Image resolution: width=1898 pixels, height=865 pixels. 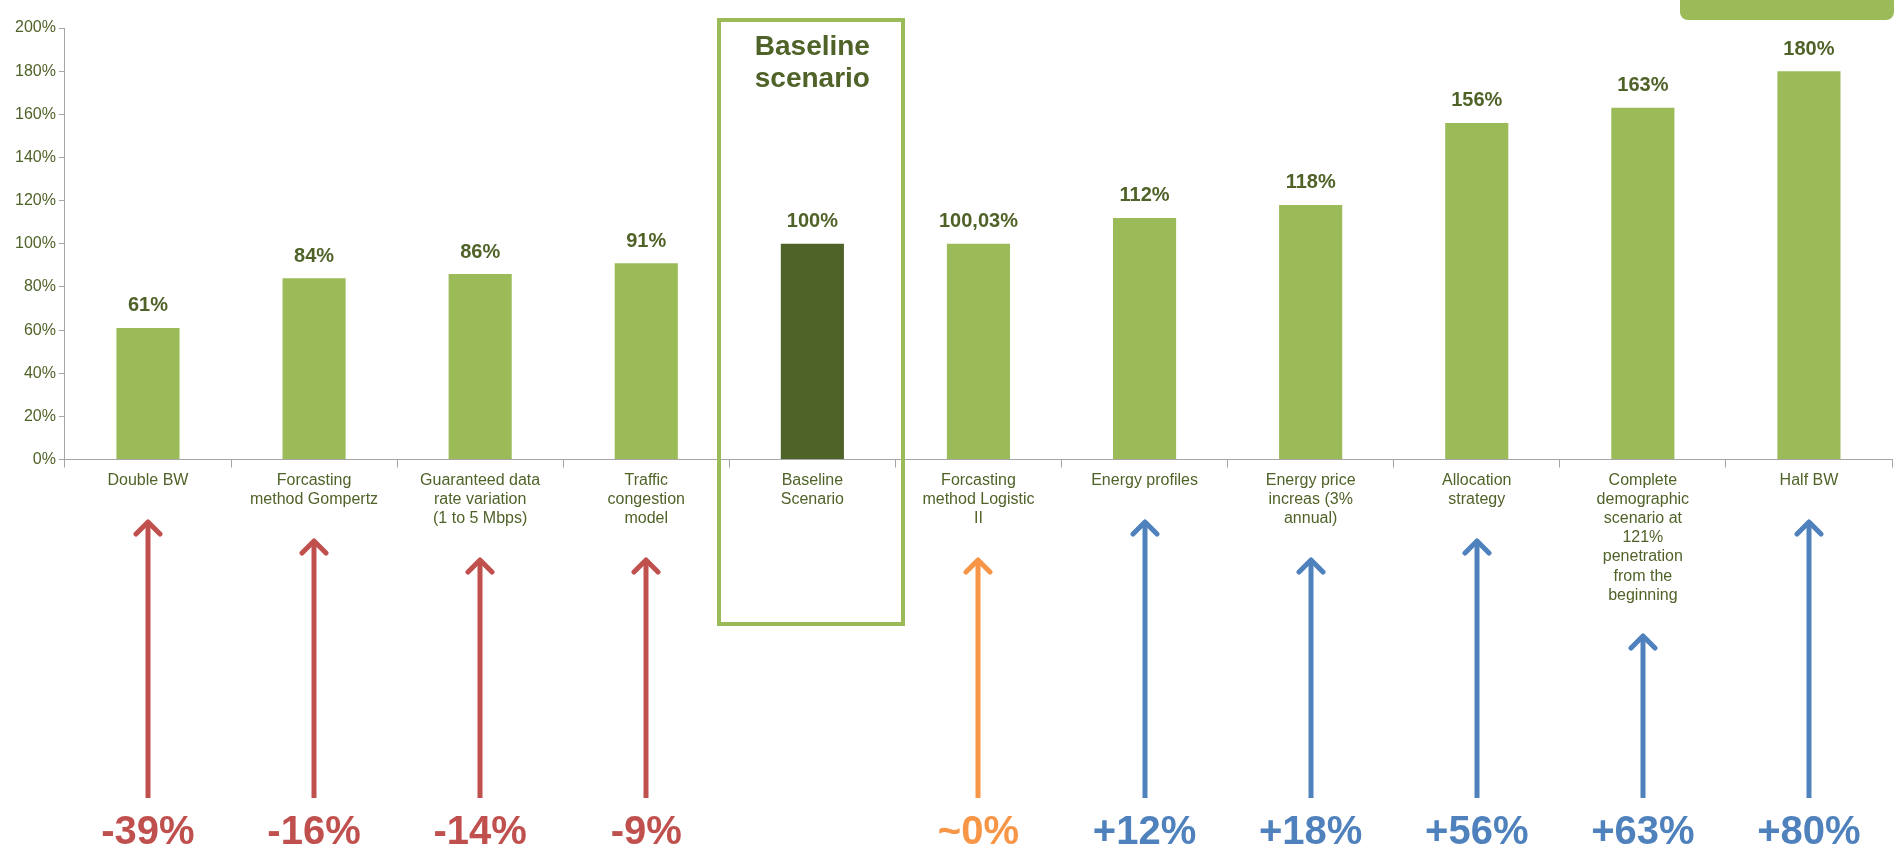 I want to click on data-label: 100,03%, so click(x=978, y=220).